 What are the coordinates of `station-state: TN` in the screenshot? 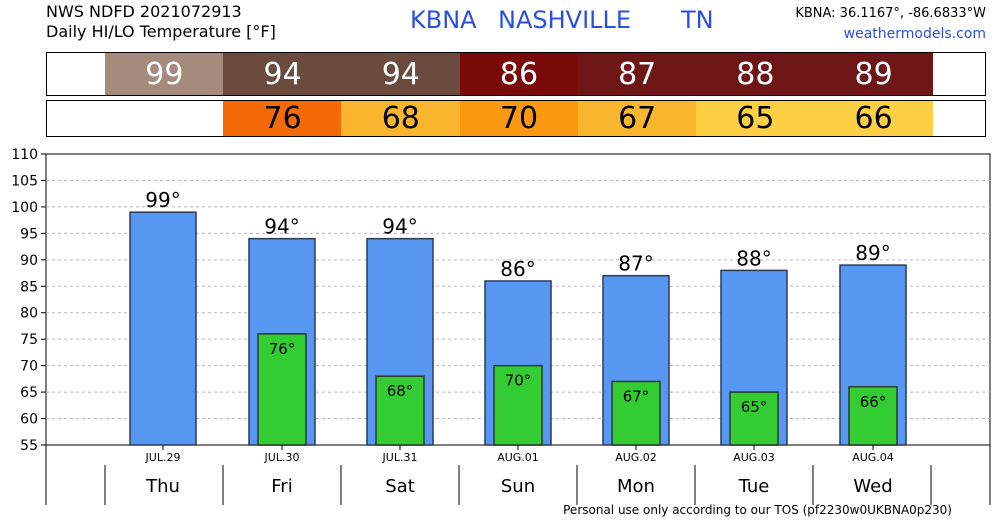 It's located at (697, 20).